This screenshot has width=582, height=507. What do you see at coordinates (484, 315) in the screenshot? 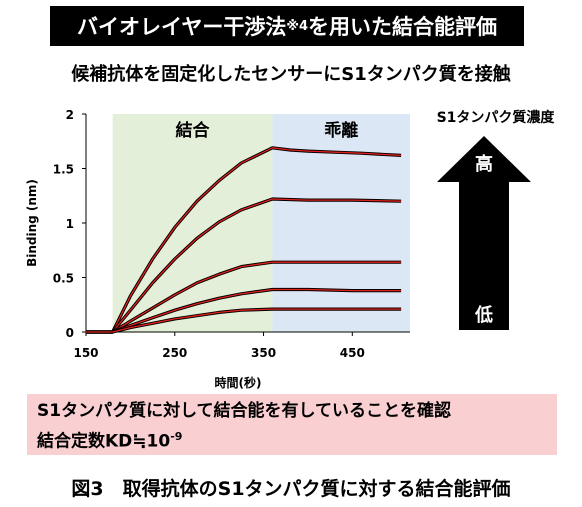
I see `arrow-low-label: 低` at bounding box center [484, 315].